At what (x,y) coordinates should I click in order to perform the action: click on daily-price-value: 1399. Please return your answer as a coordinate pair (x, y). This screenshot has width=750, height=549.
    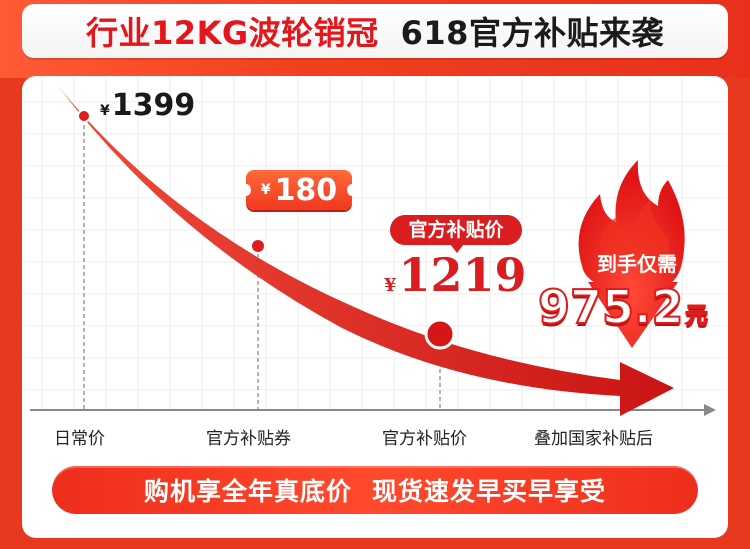
    Looking at the image, I should click on (153, 105).